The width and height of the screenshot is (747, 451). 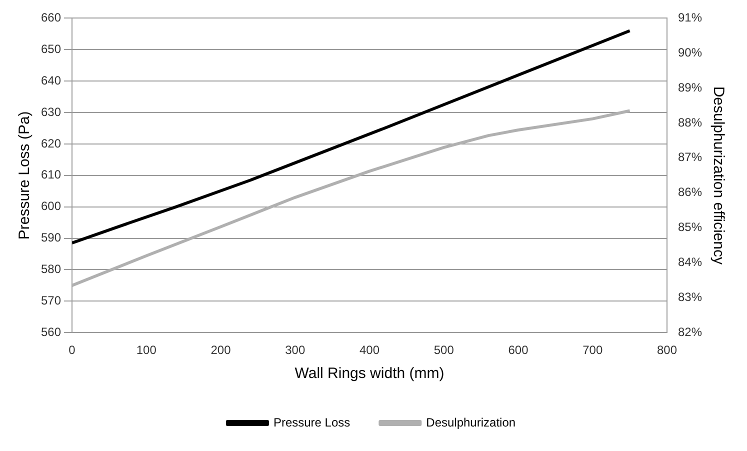 What do you see at coordinates (51, 111) in the screenshot?
I see `y-tick-label: 630` at bounding box center [51, 111].